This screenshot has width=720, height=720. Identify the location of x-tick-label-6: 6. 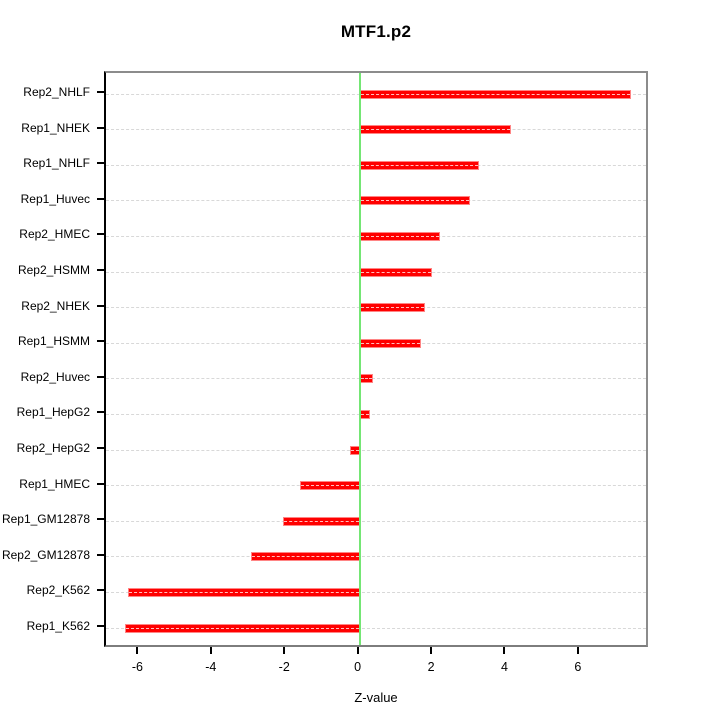
(578, 667).